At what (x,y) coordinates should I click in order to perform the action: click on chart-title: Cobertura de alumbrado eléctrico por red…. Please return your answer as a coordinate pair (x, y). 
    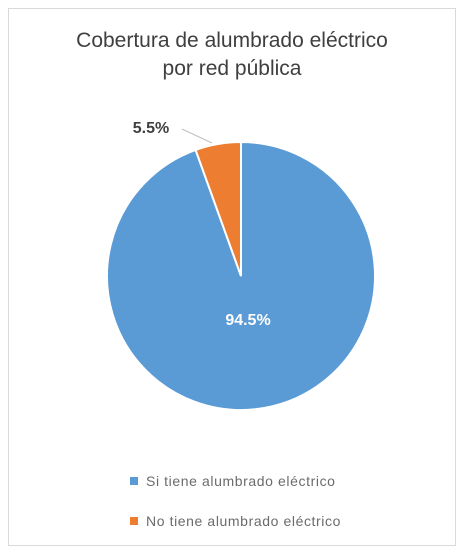
    Looking at the image, I should click on (232, 55).